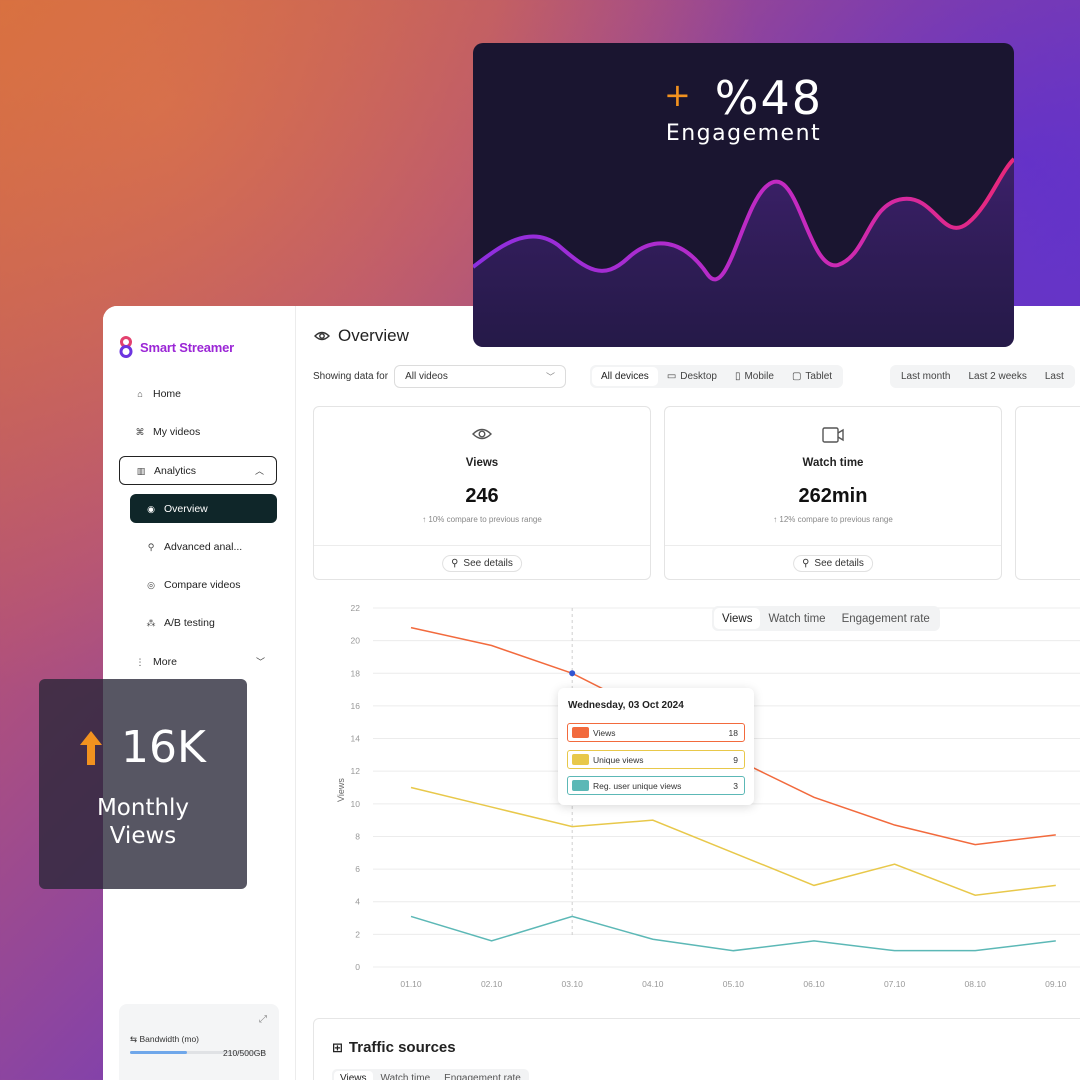 The height and width of the screenshot is (1080, 1080). I want to click on tooltip-row-reg-user: Reg. user unique views 3, so click(656, 785).